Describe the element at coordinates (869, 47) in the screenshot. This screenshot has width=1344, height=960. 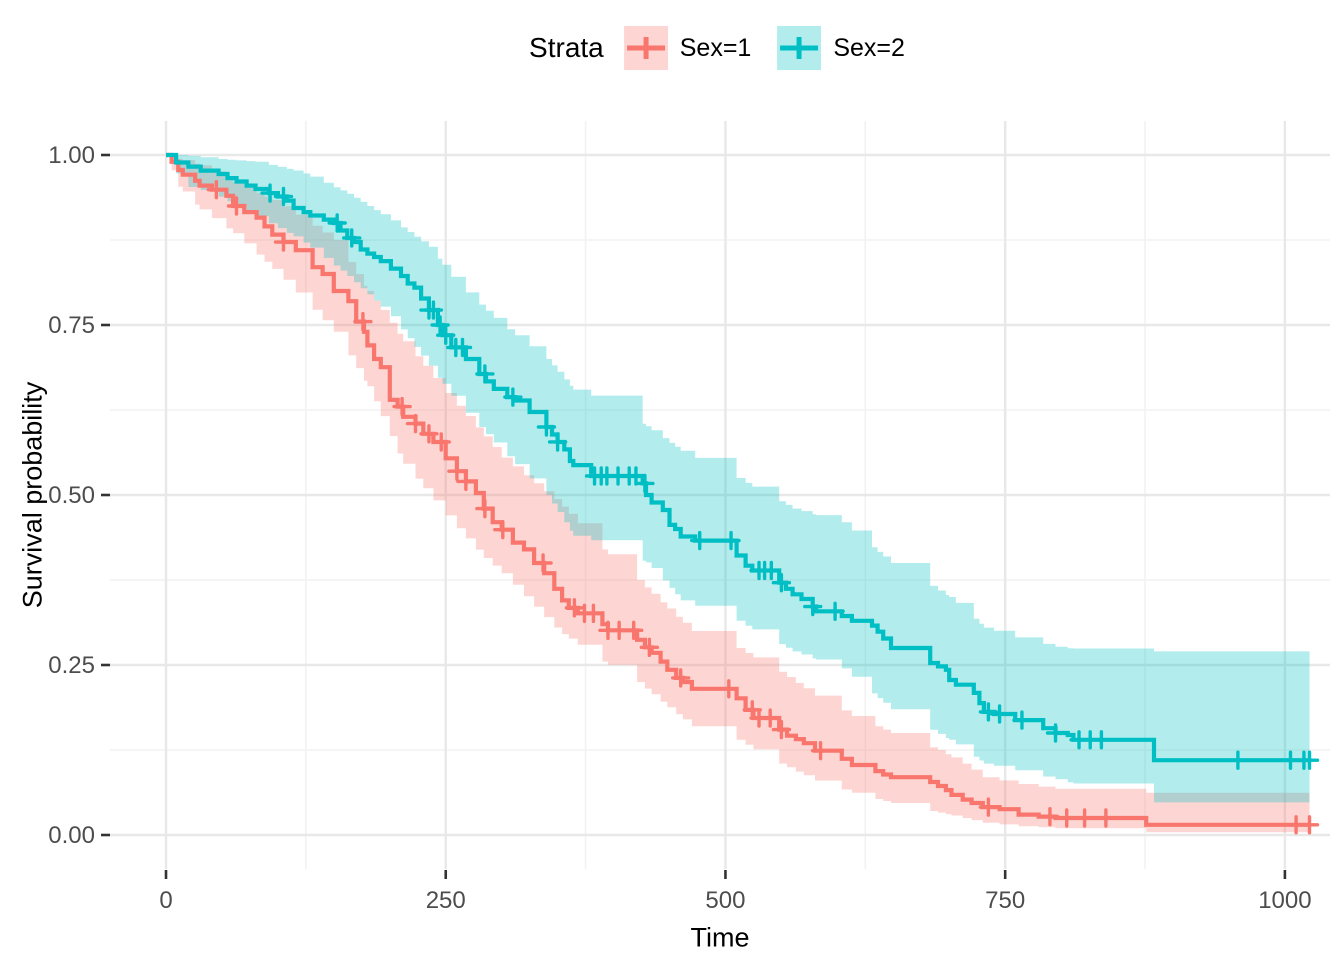
I see `legend-label-sex2: Sex=2` at that location.